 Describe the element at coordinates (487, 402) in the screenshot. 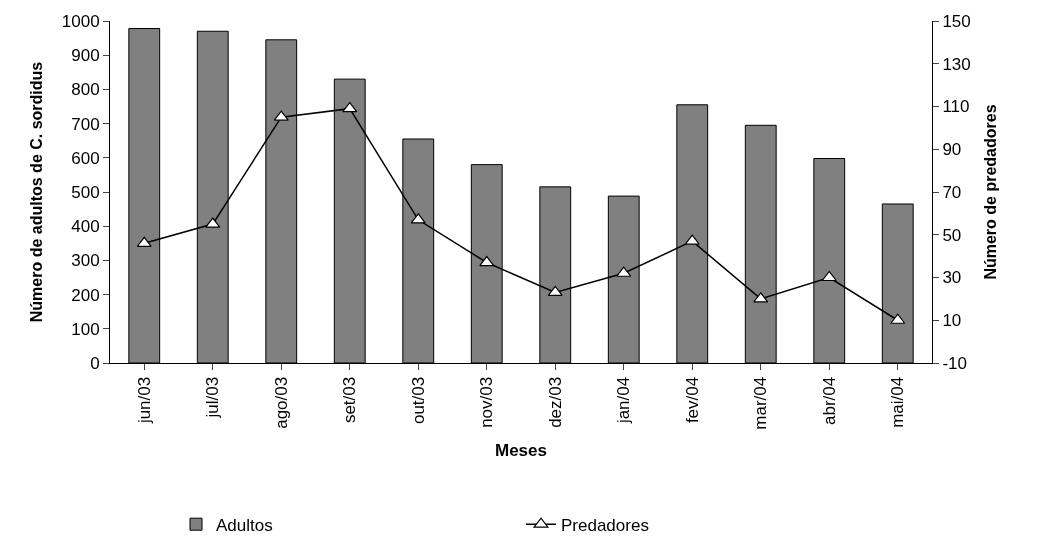

I see `x-tick-label: nov/03` at that location.